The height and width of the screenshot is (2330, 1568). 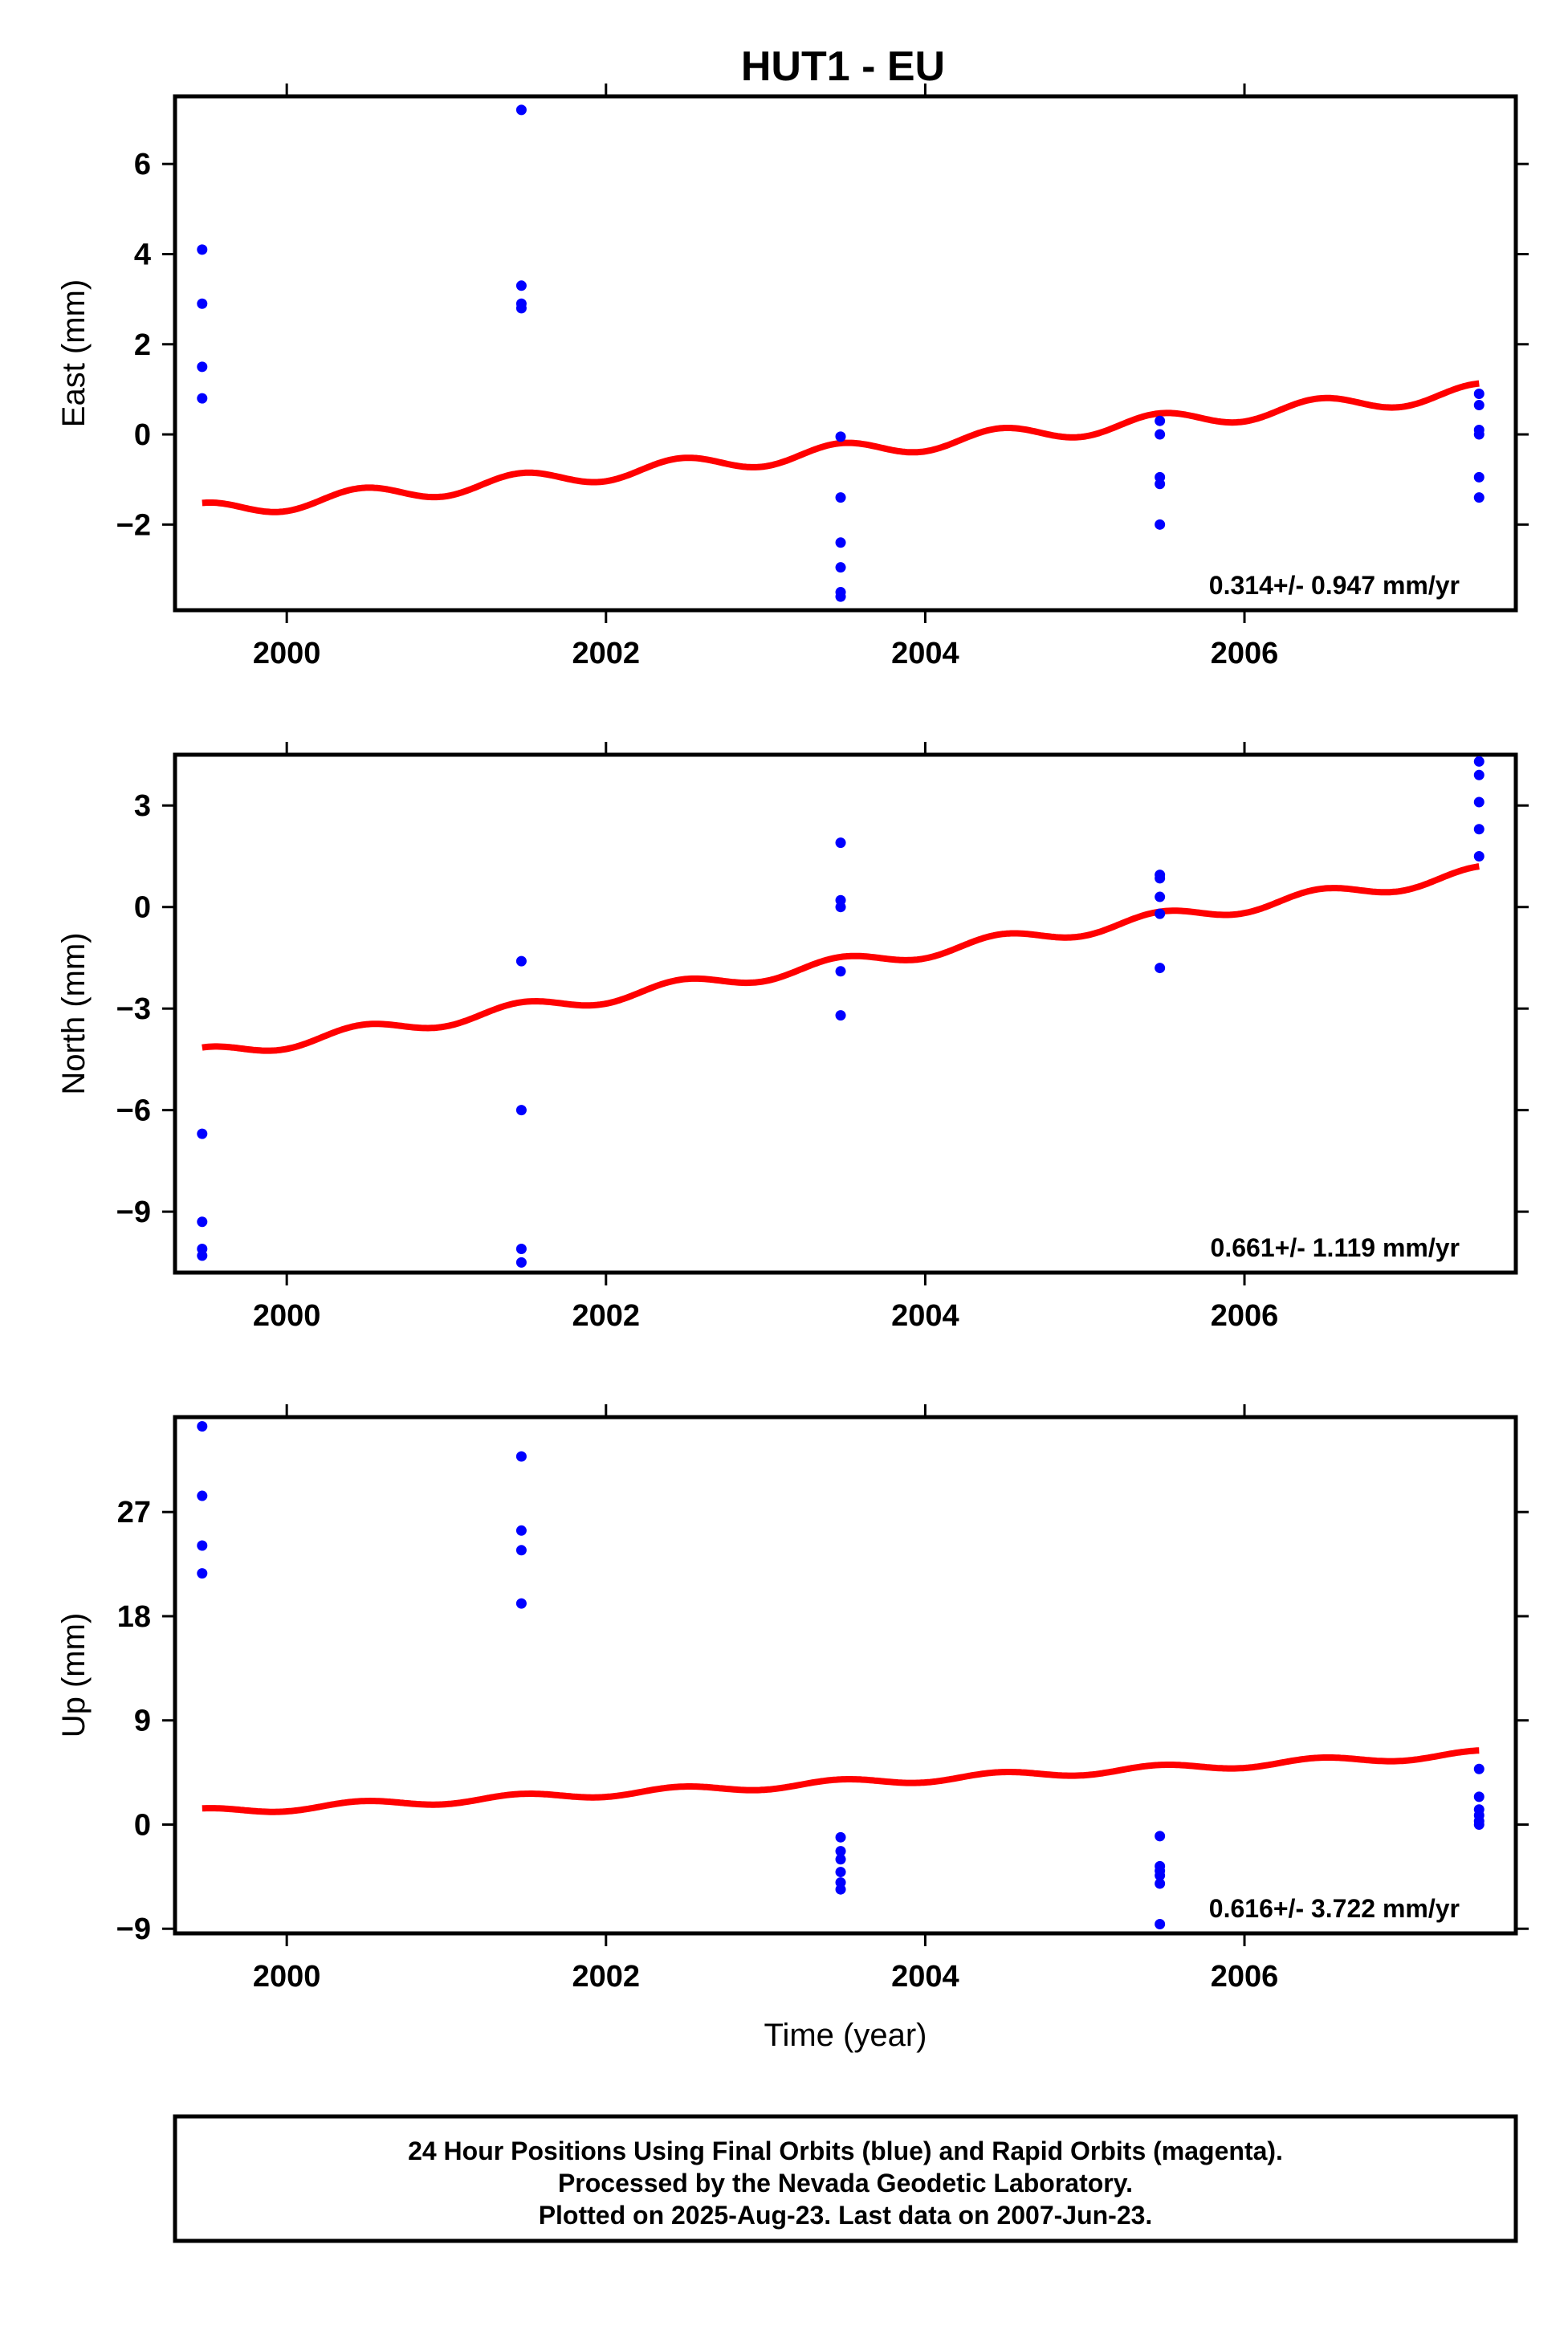 I want to click on y-tick-label: 6, so click(x=142, y=164).